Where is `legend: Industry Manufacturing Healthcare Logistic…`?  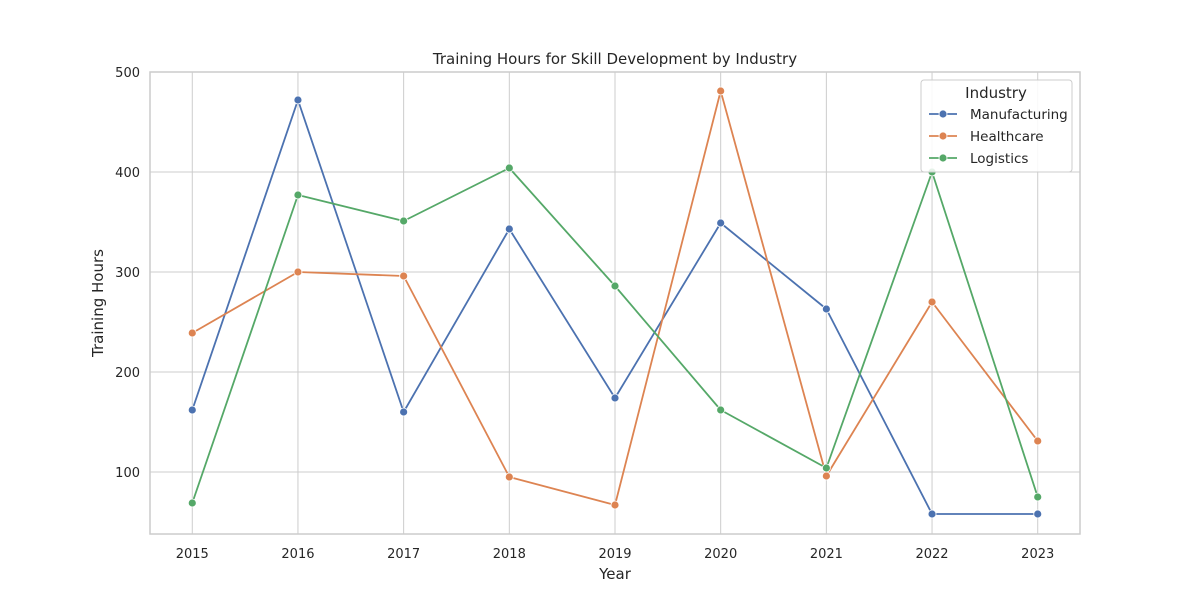
legend: Industry Manufacturing Healthcare Logistic… is located at coordinates (996, 126).